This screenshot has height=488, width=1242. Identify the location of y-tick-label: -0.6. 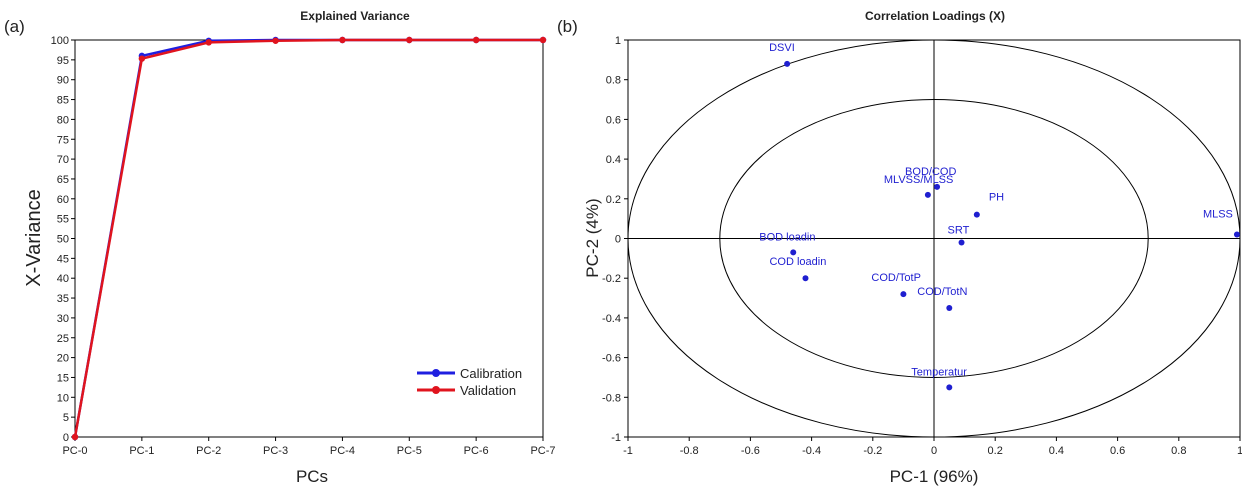
(611, 359).